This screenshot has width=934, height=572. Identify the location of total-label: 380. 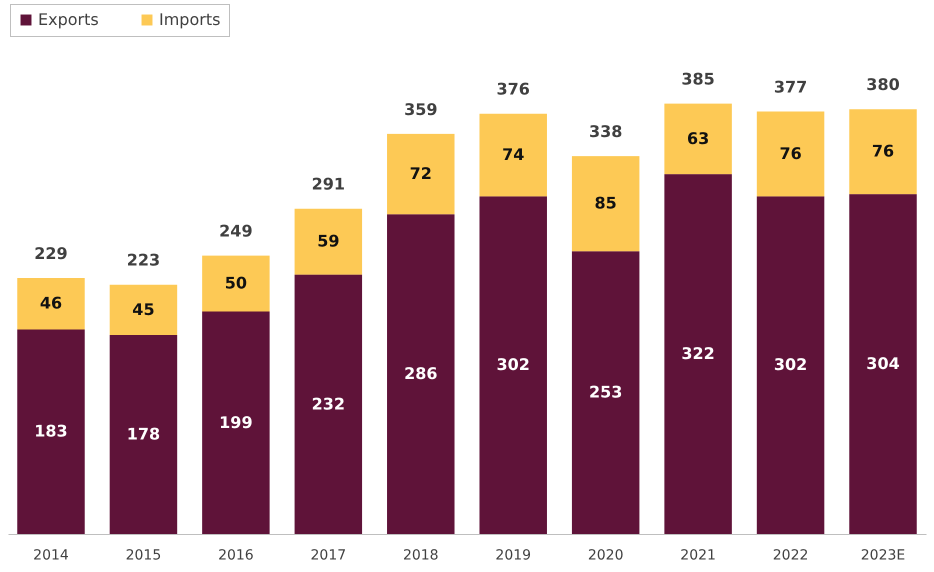
(883, 84).